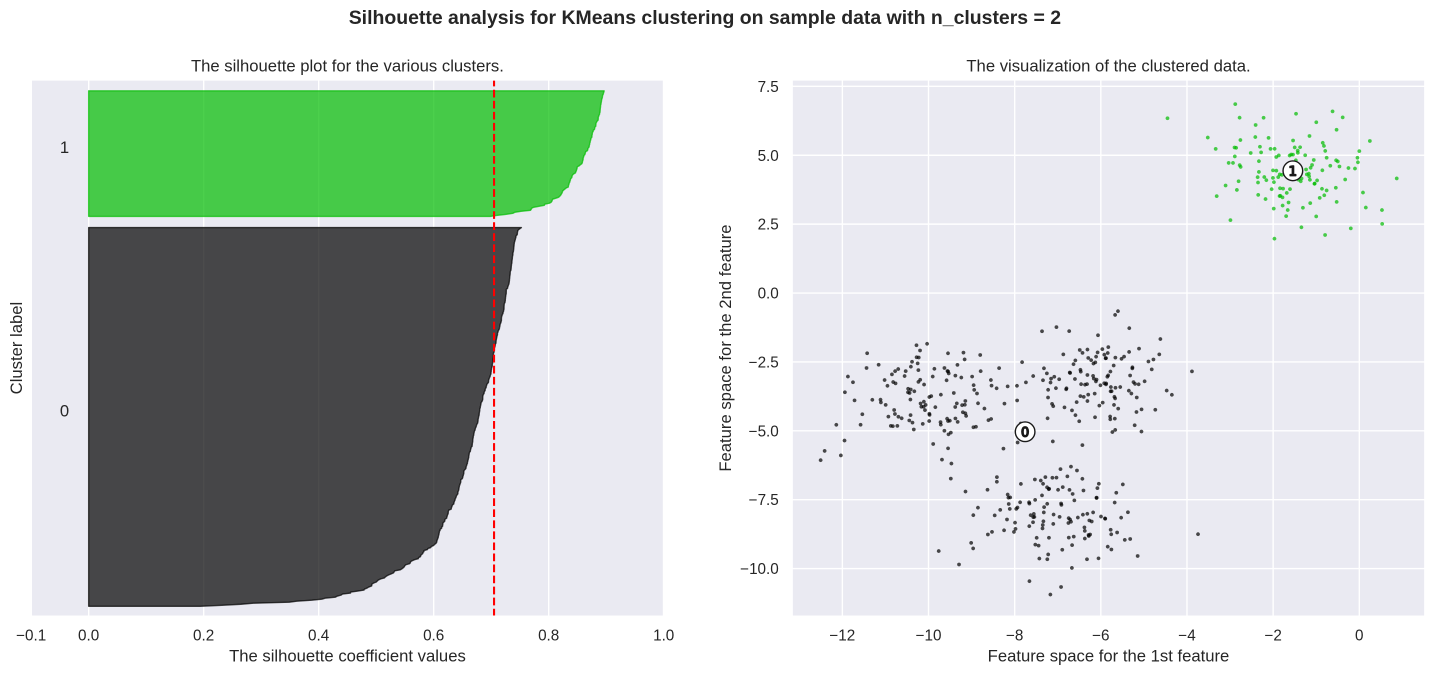 This screenshot has width=1435, height=676. What do you see at coordinates (1187, 636) in the screenshot?
I see `svg-text: −4` at bounding box center [1187, 636].